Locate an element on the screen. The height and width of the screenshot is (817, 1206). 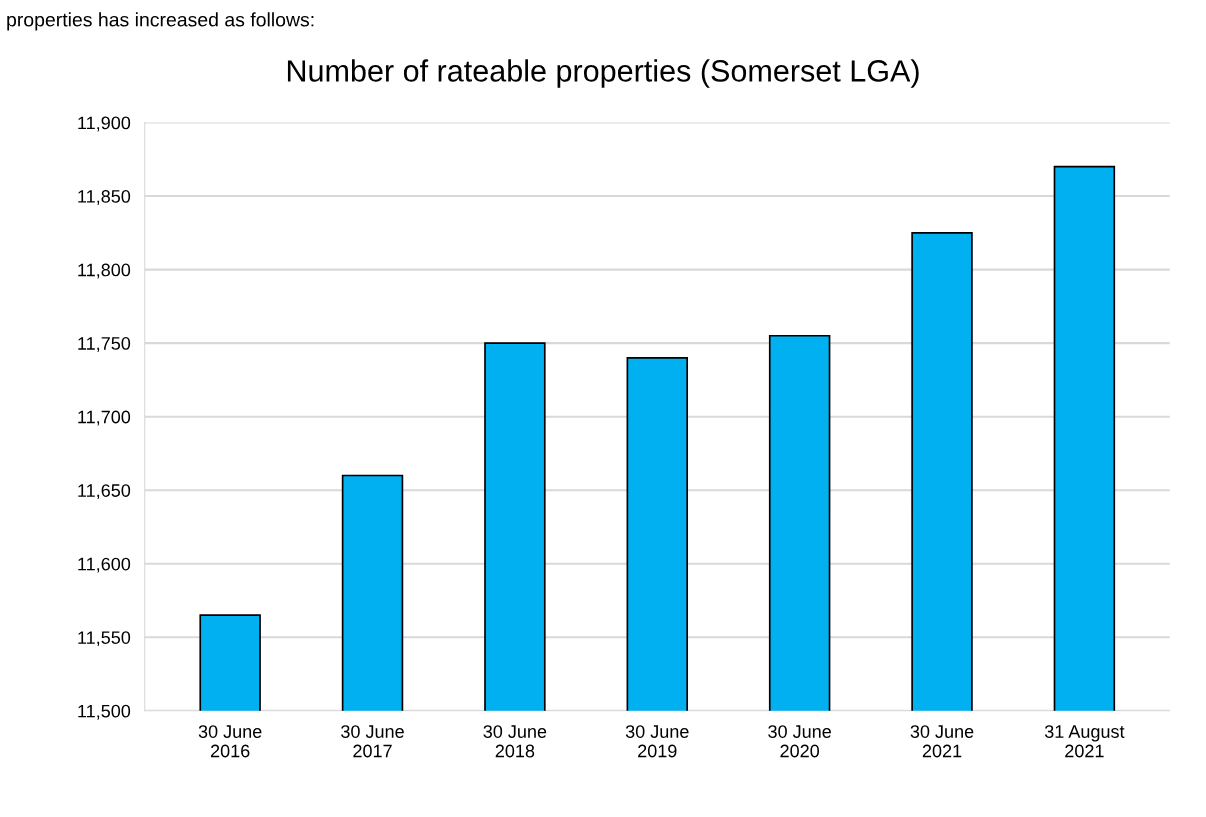
x-tick-label: 30 June 2020 is located at coordinates (799, 741).